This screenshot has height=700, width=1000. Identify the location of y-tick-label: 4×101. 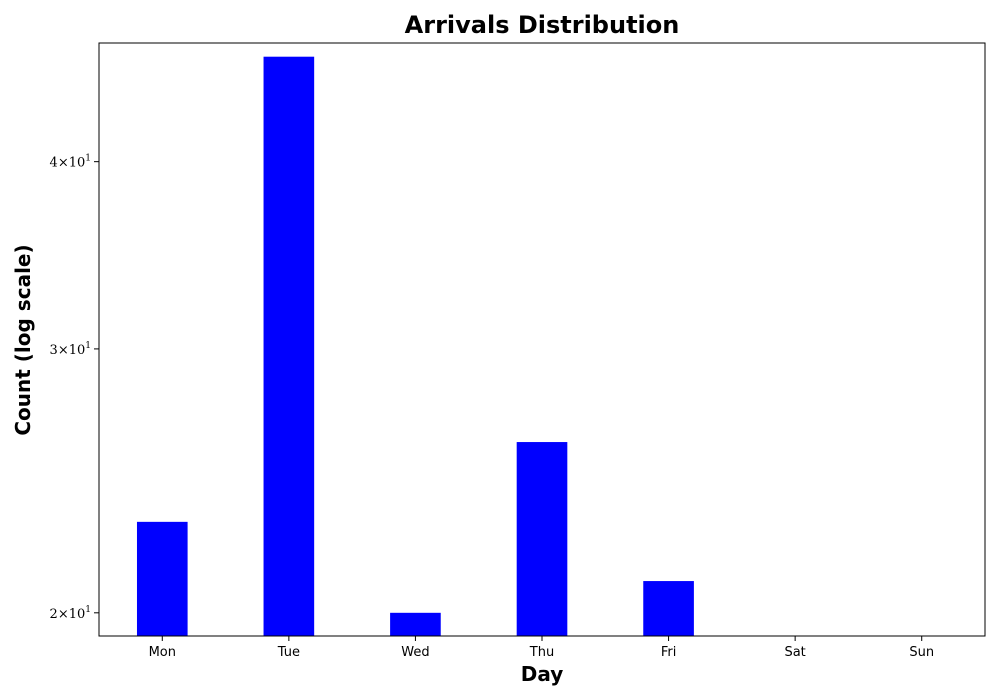
(70, 162).